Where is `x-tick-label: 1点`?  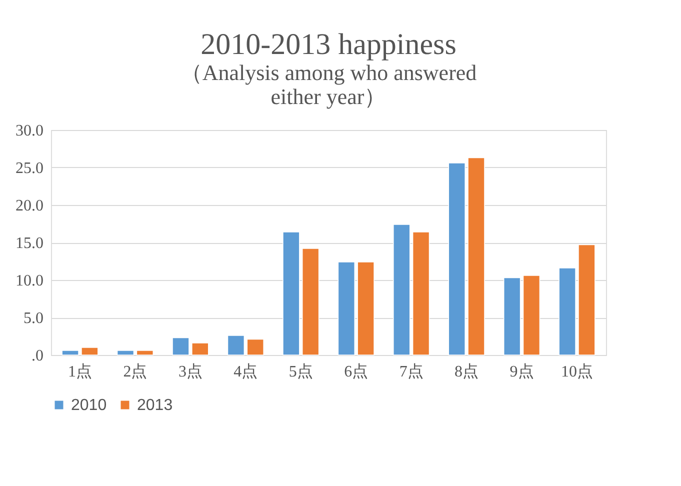 x-tick-label: 1点 is located at coordinates (80, 371).